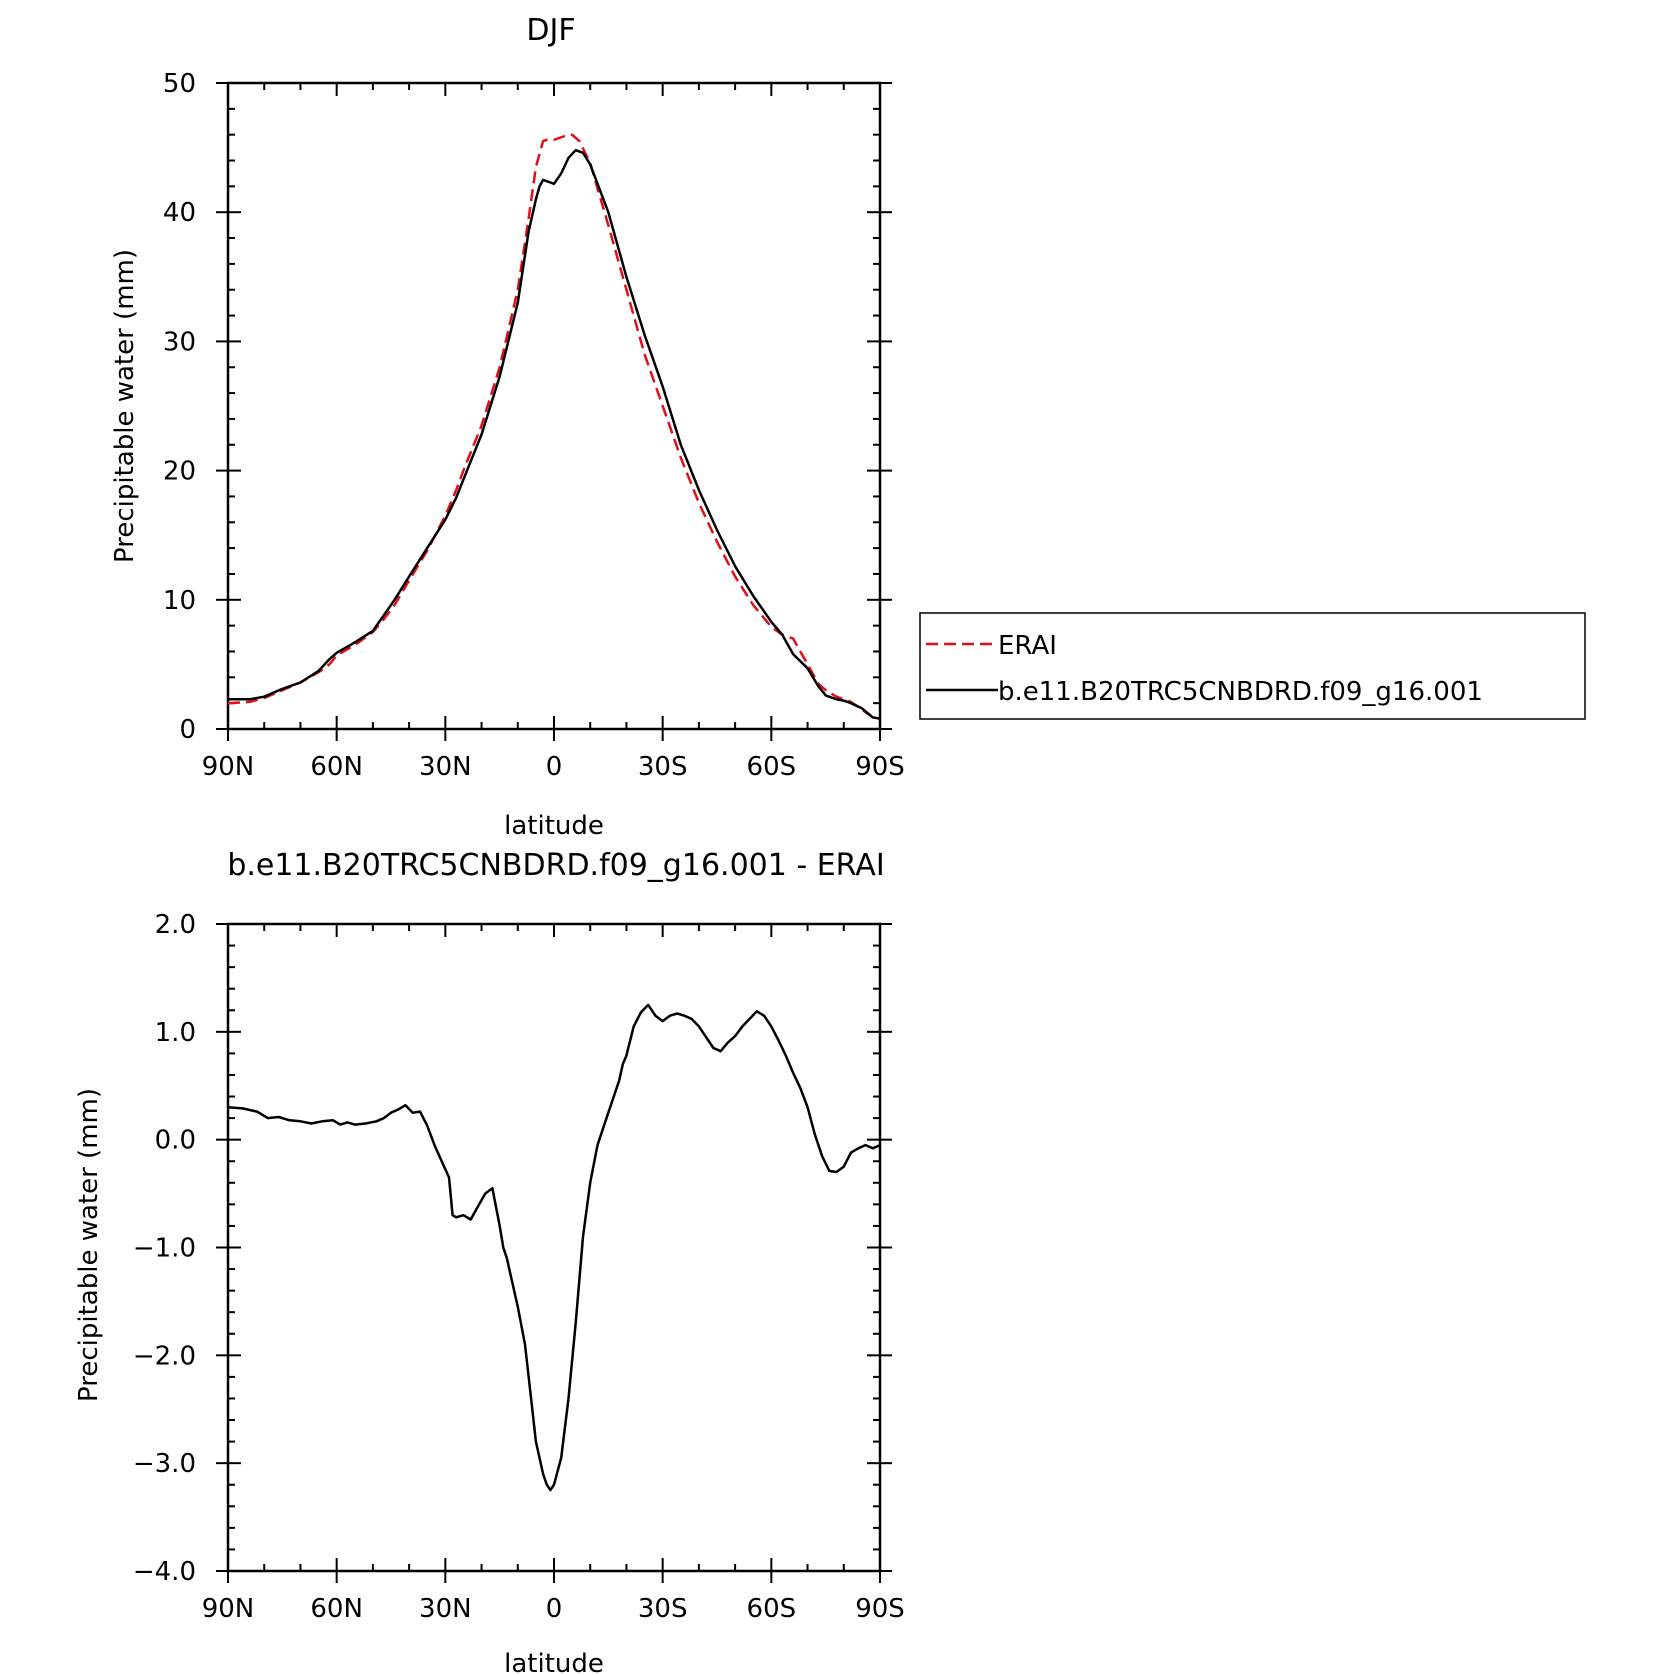 The width and height of the screenshot is (1677, 1675). Describe the element at coordinates (179, 601) in the screenshot. I see `top-y-tick-label: 10` at that location.